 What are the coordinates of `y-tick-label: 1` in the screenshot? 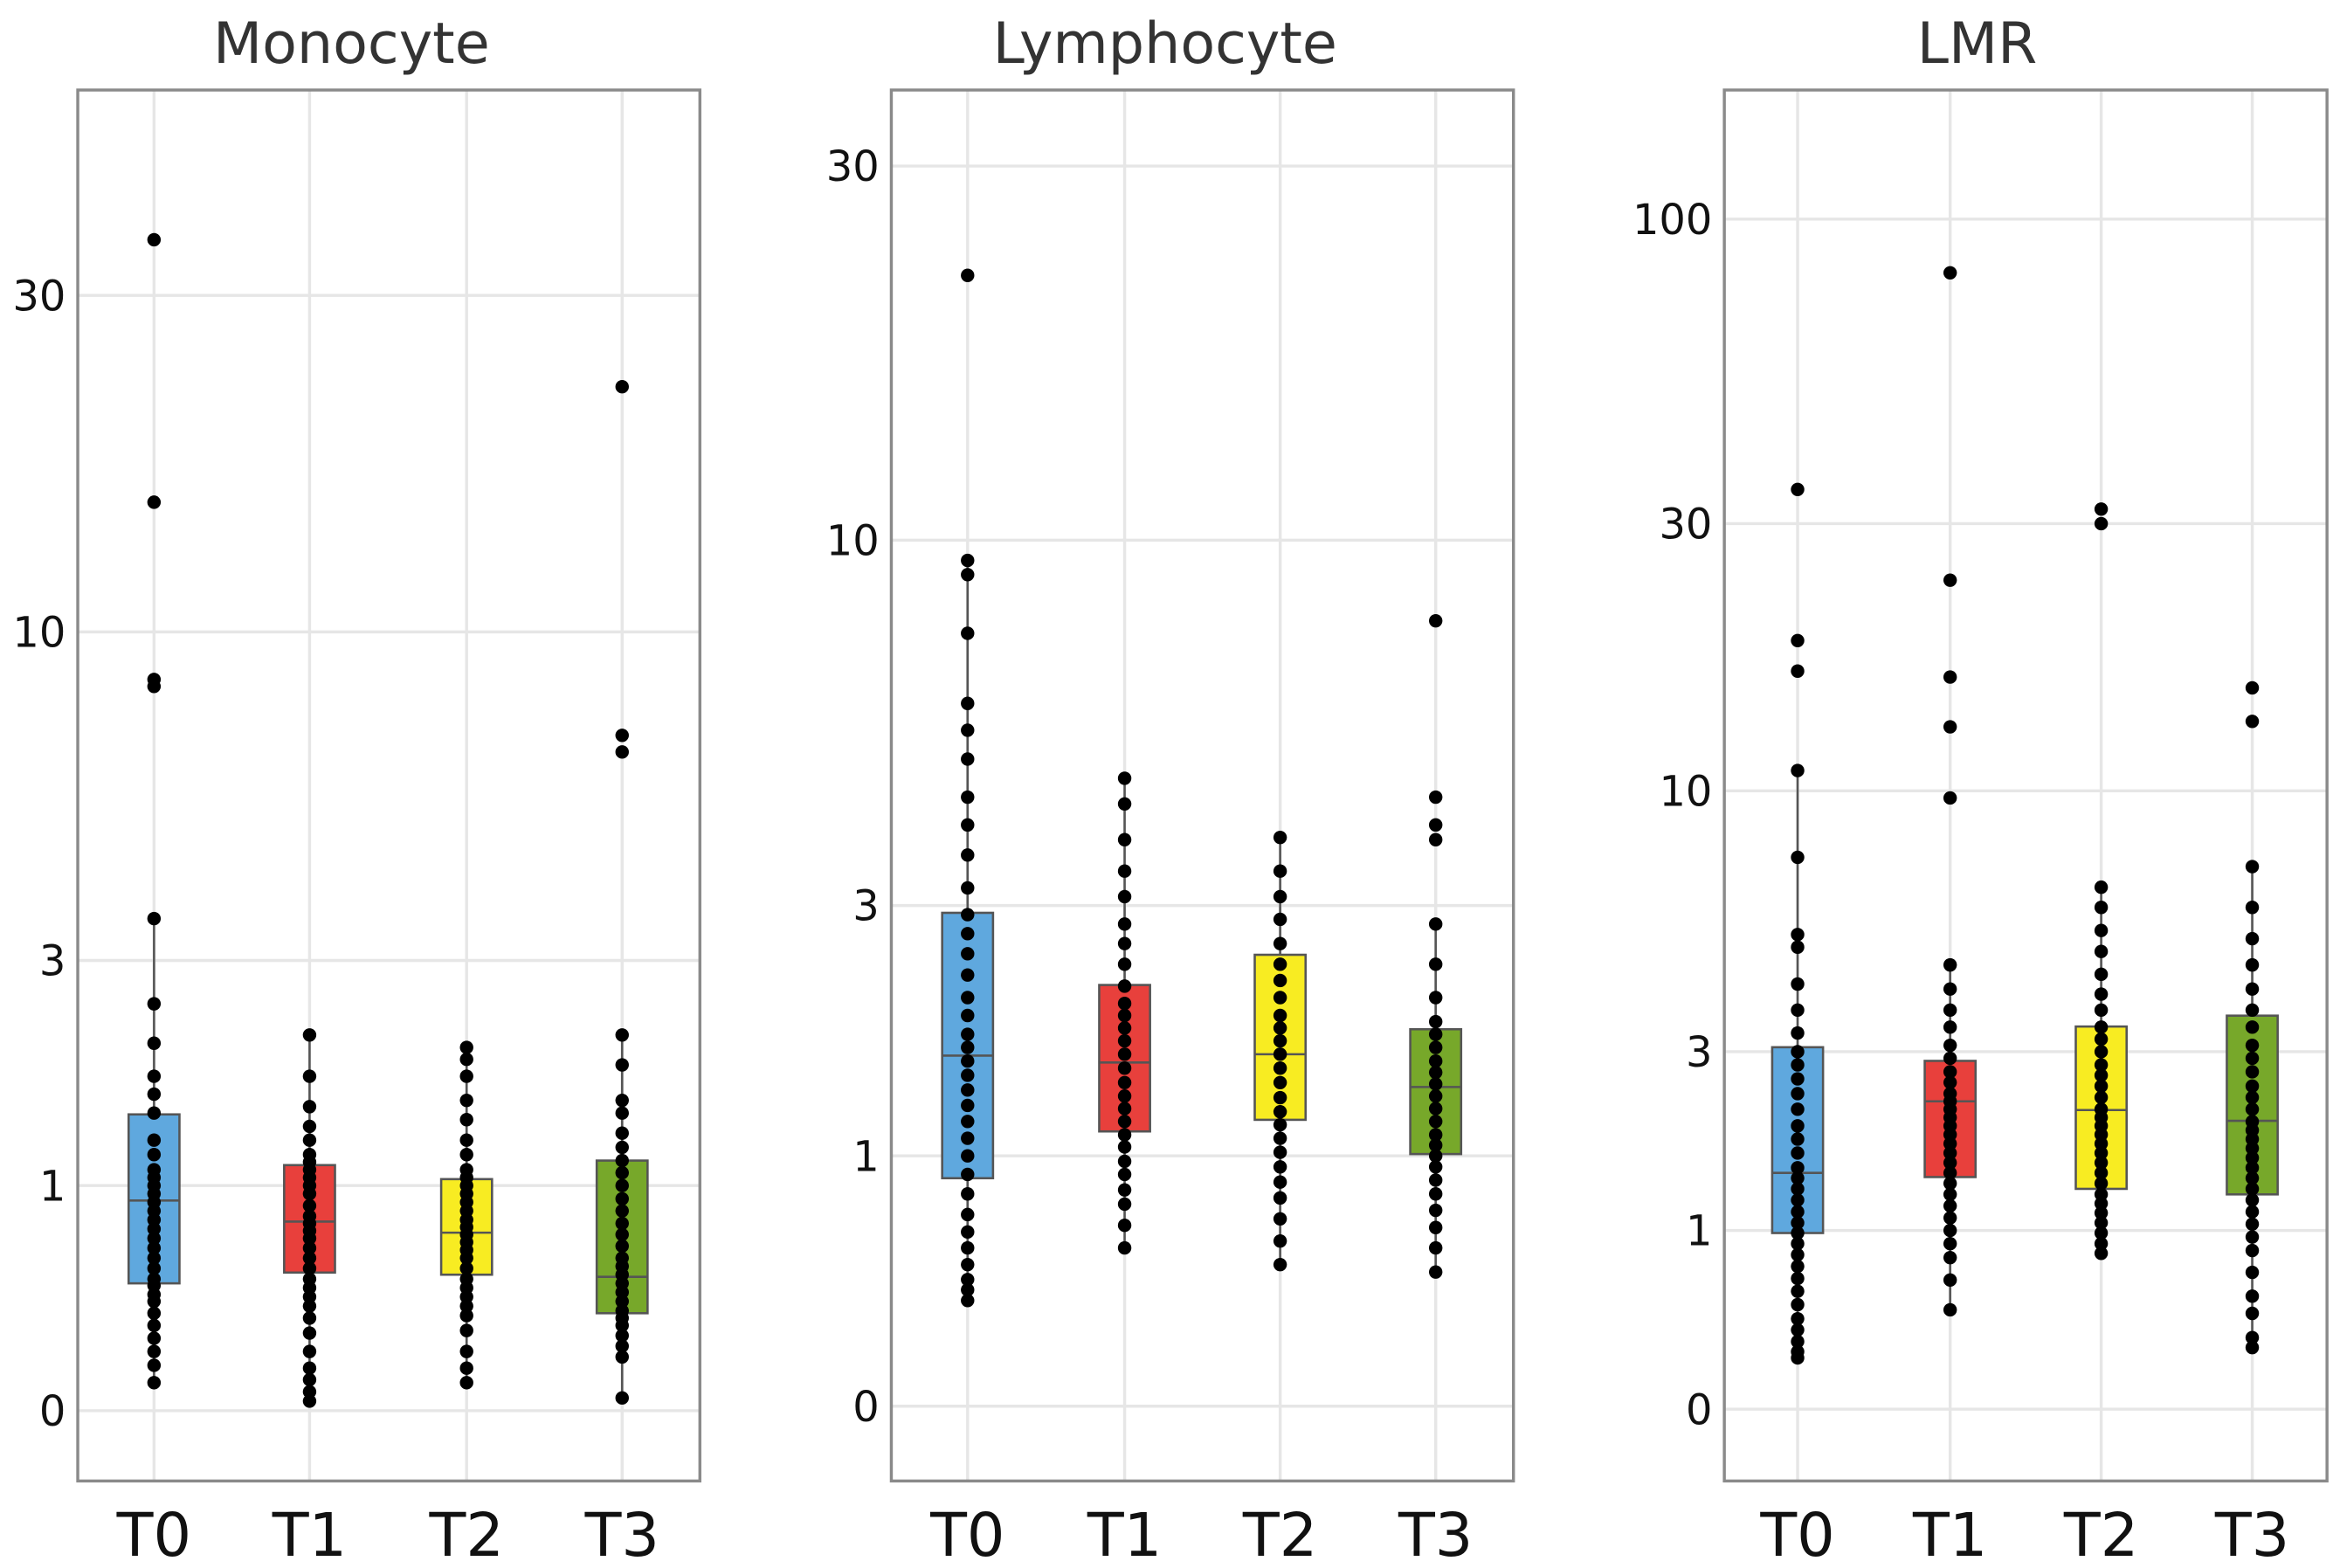 It's located at (1699, 1232).